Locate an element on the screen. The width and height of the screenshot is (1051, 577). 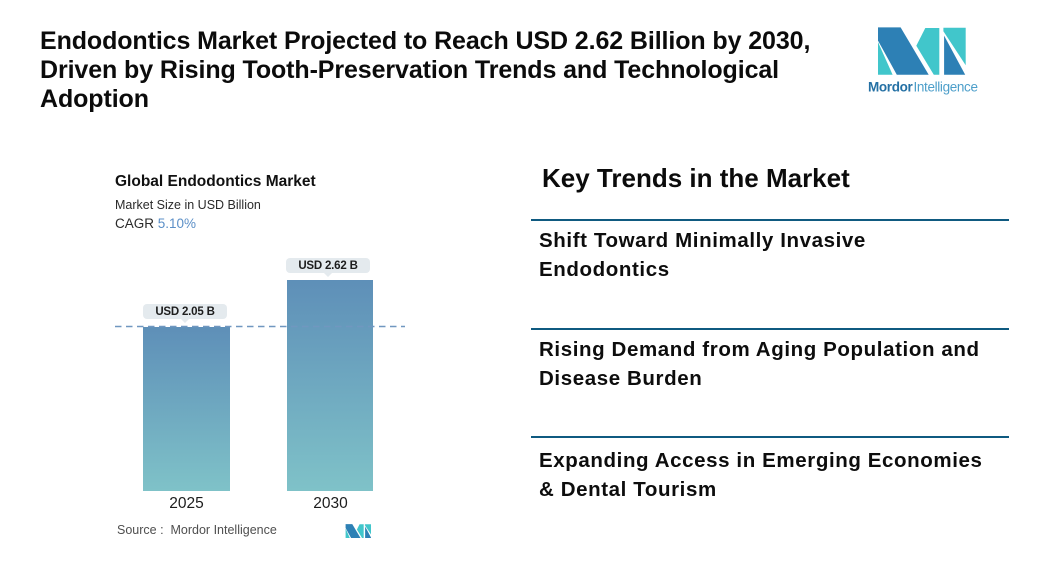
svg-text: Mordor is located at coordinates (890, 86).